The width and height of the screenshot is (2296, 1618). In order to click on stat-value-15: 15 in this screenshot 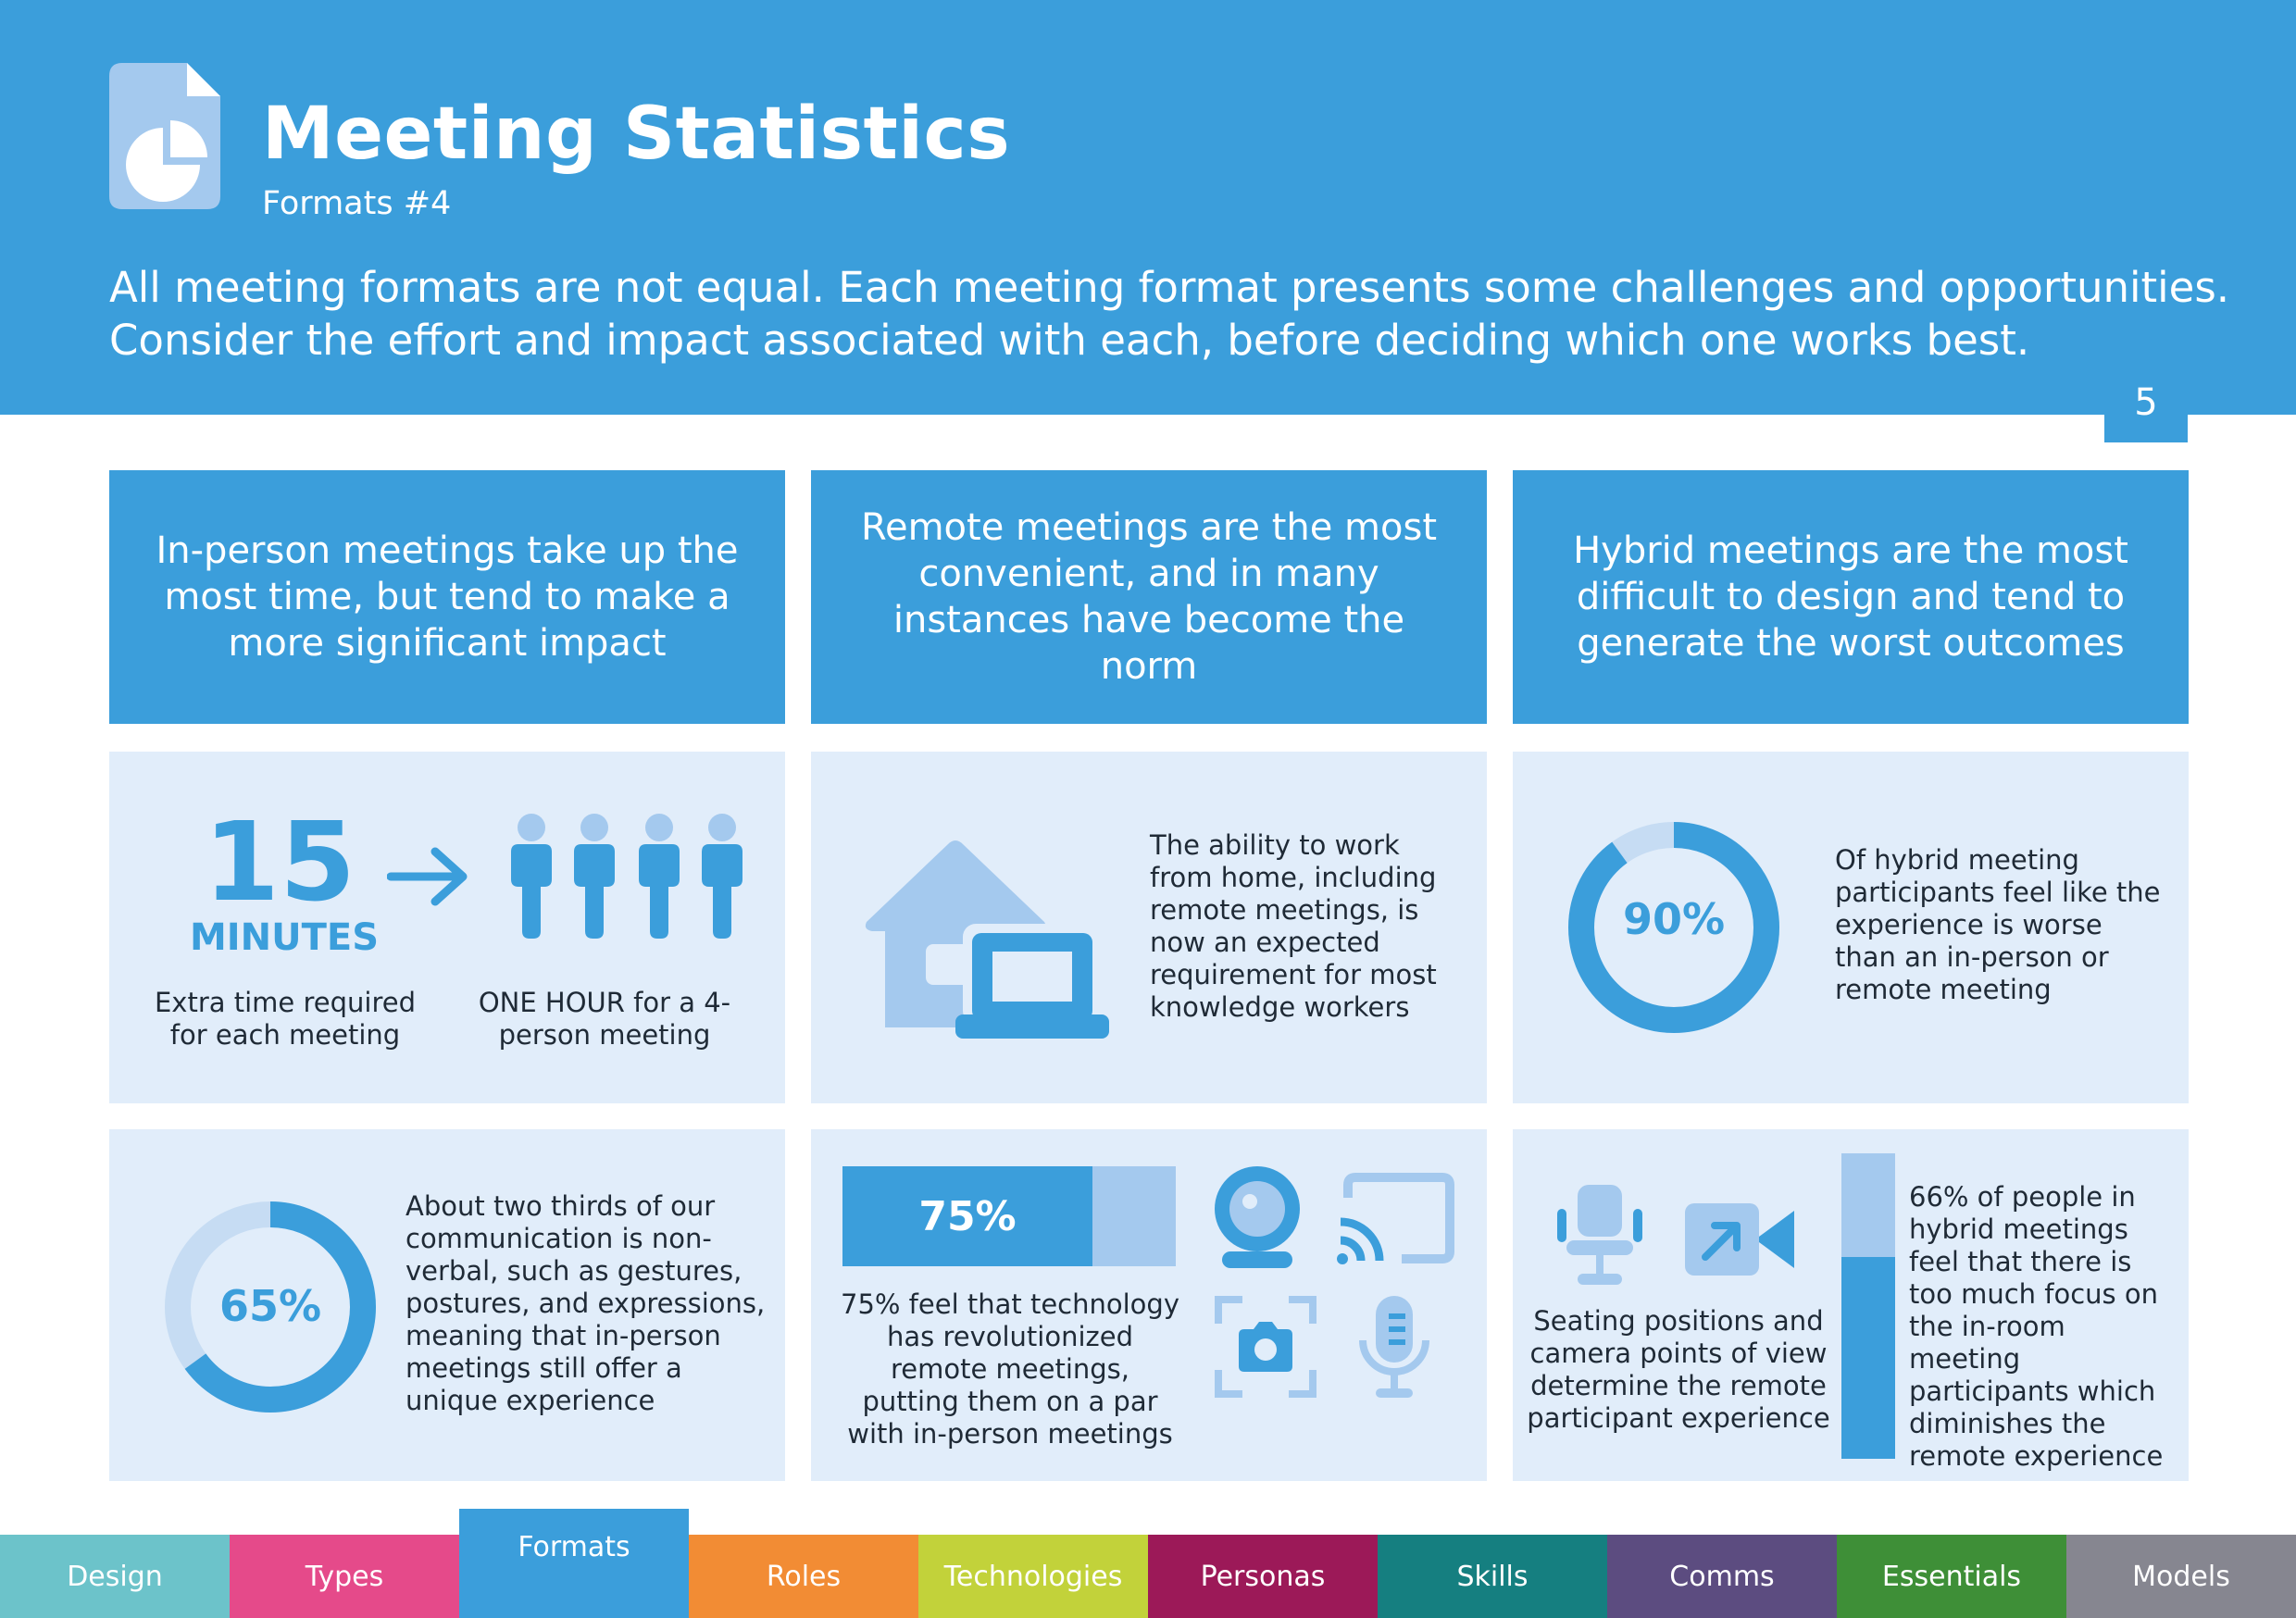, I will do `click(279, 862)`.